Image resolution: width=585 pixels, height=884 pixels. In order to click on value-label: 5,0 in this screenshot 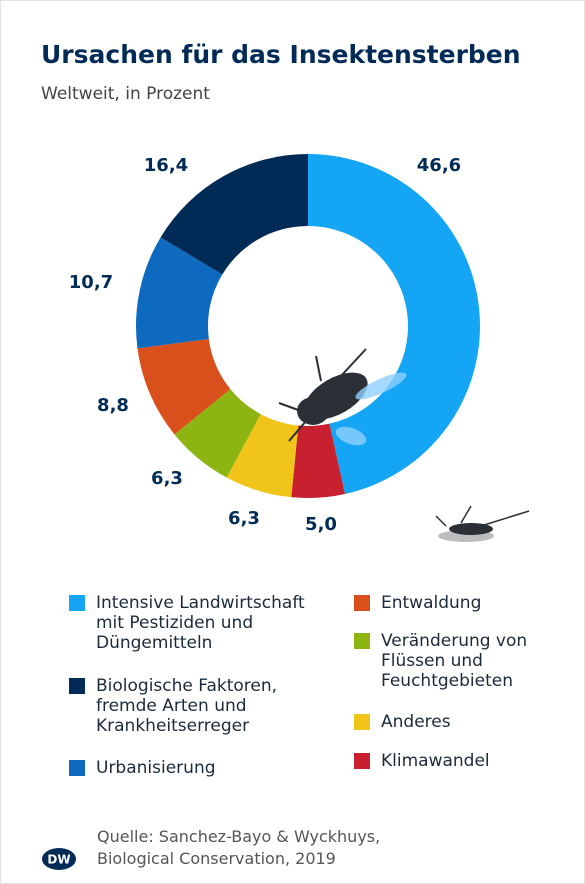, I will do `click(321, 524)`.